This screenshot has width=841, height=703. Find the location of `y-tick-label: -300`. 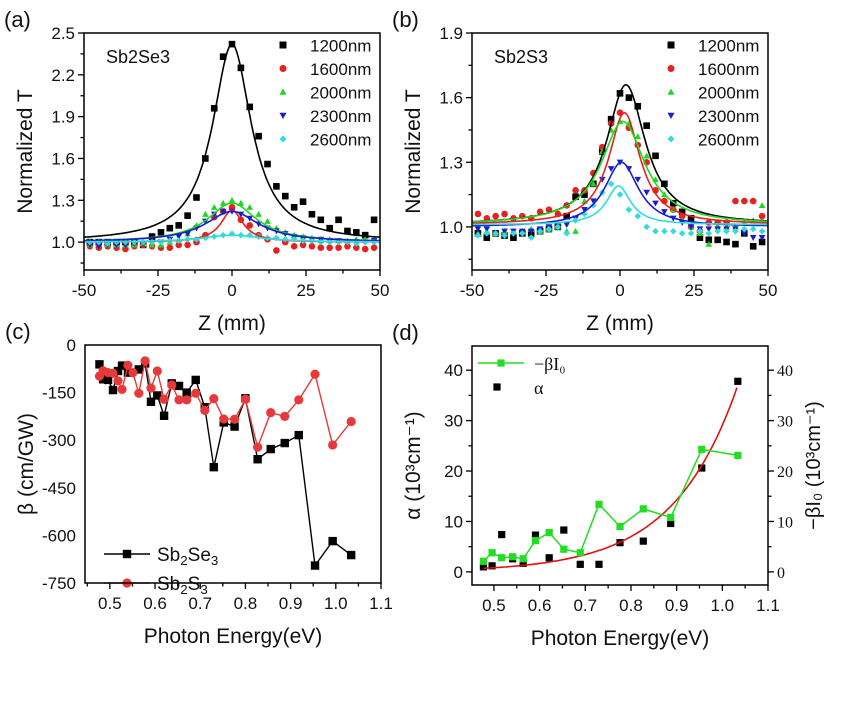

y-tick-label: -300 is located at coordinates (59, 440).